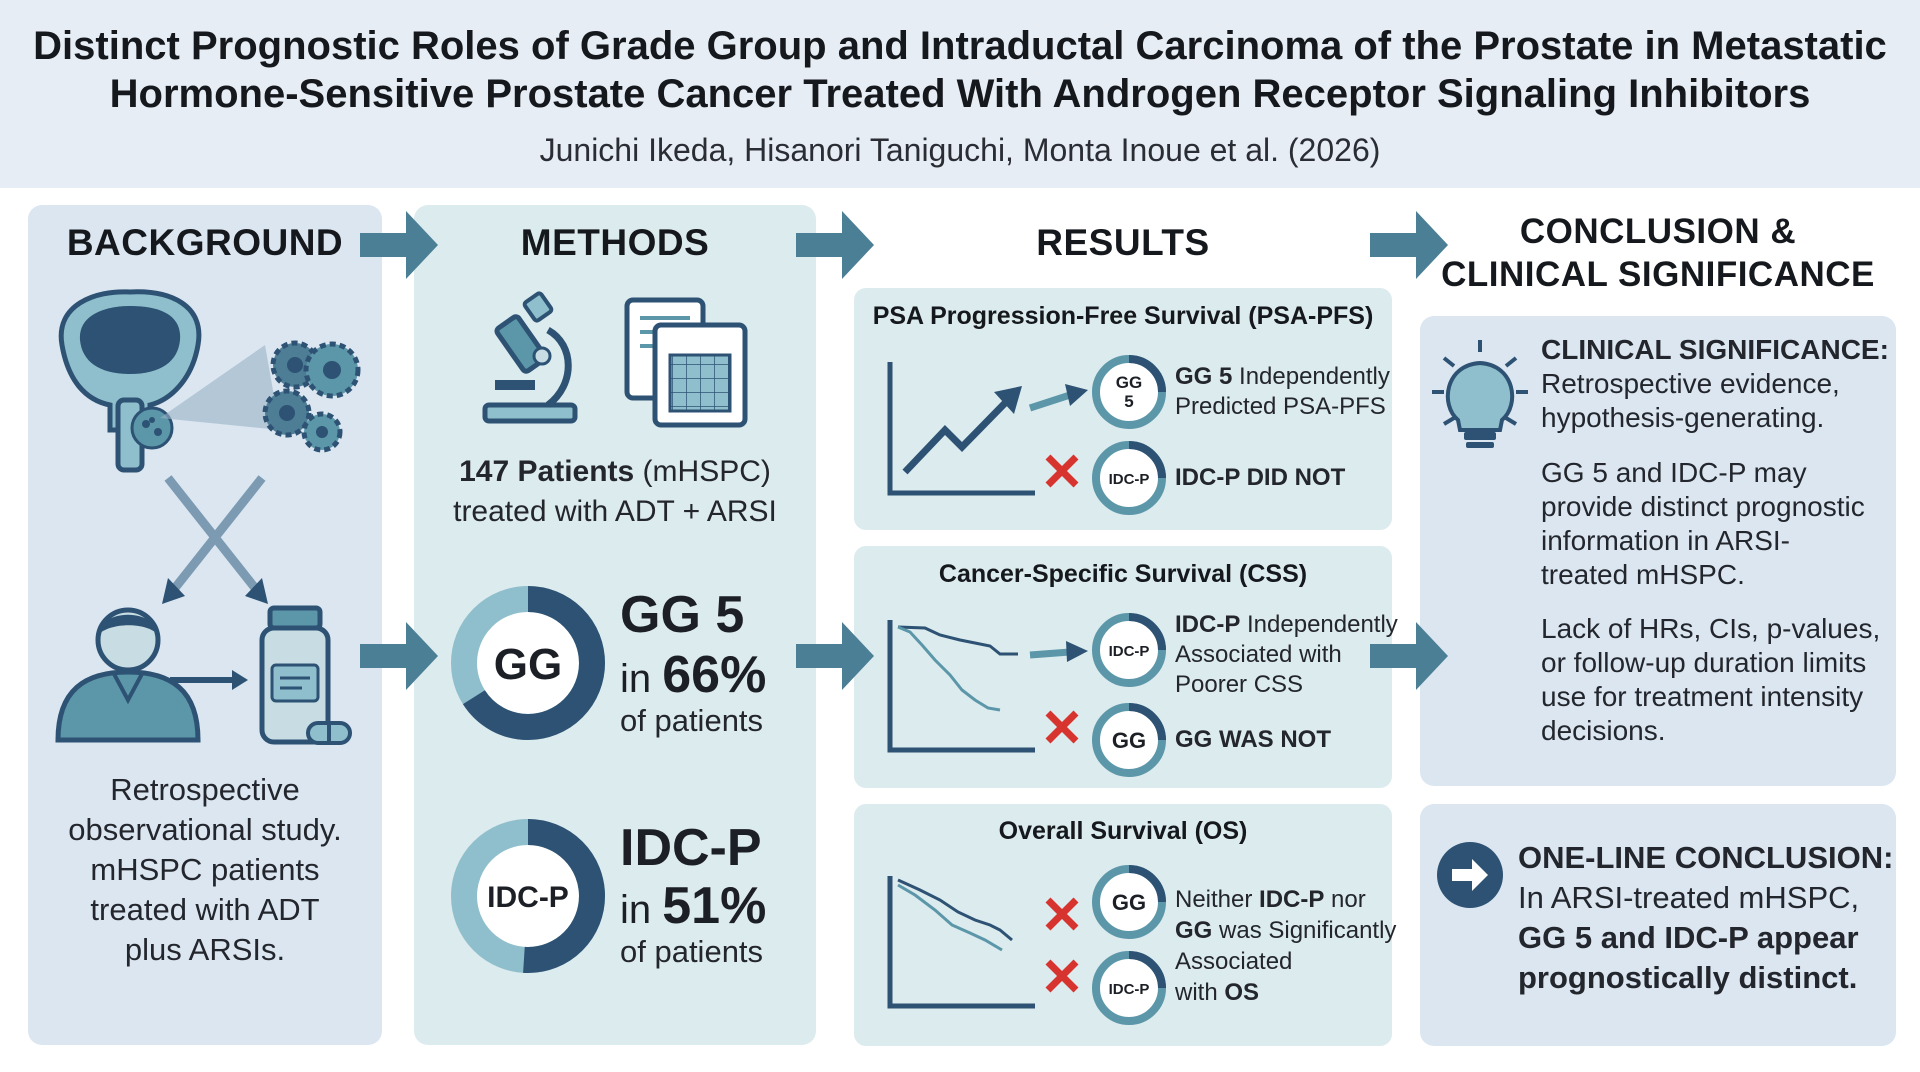  I want to click on pfs-gg-bold: GG 5, so click(1204, 376).